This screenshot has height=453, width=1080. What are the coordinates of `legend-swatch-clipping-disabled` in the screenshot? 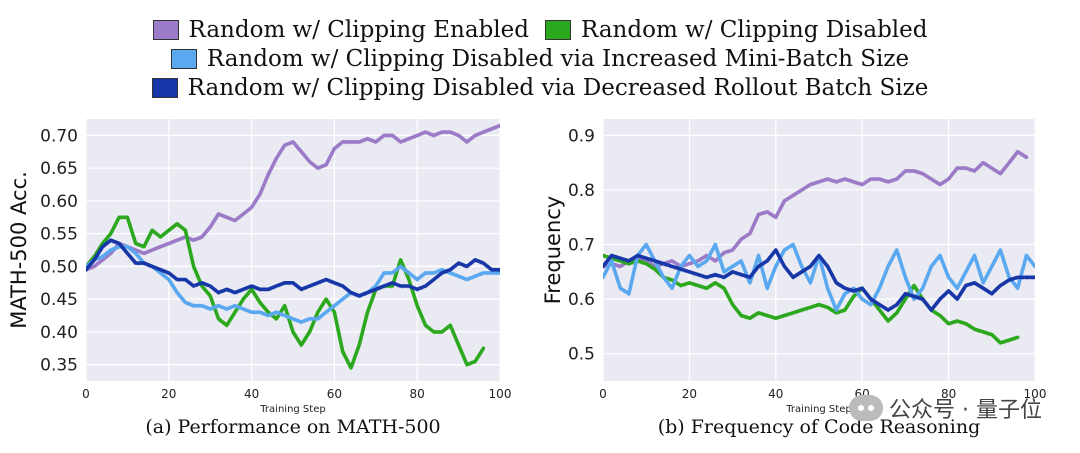 It's located at (558, 30).